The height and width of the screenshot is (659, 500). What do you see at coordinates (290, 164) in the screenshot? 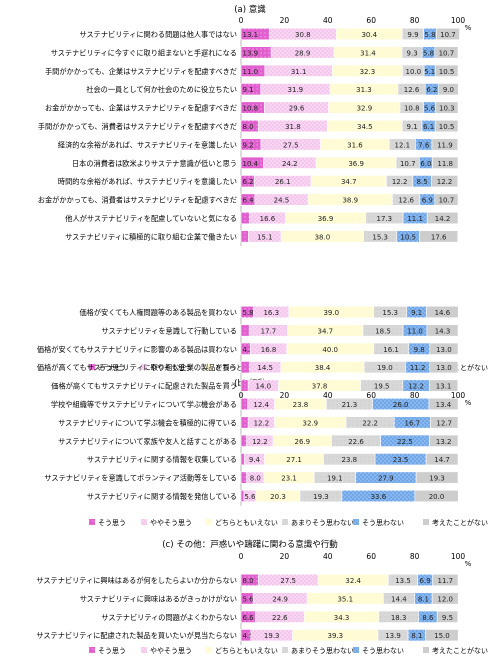
I see `data-label: 24.2` at bounding box center [290, 164].